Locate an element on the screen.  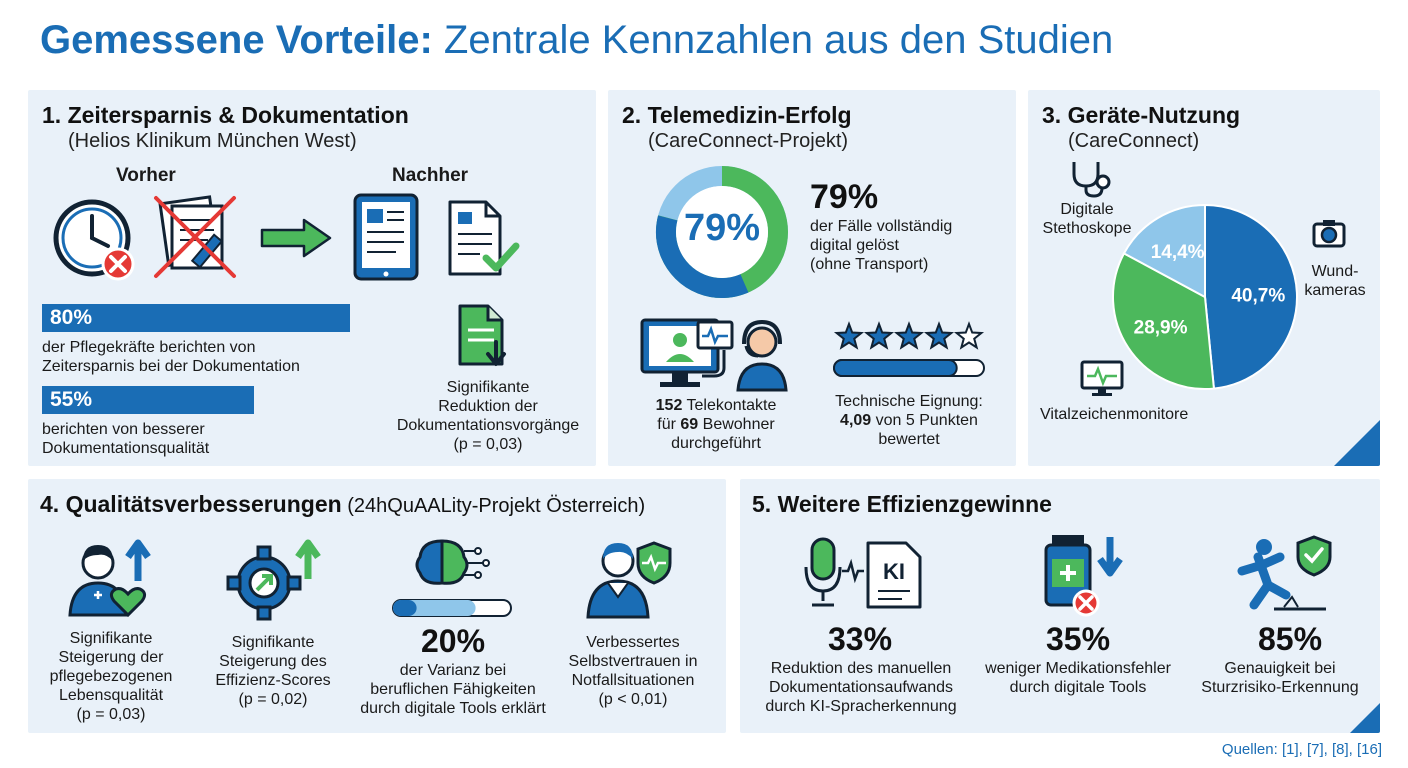
telemedicine-stat: 79% is located at coordinates (844, 197).